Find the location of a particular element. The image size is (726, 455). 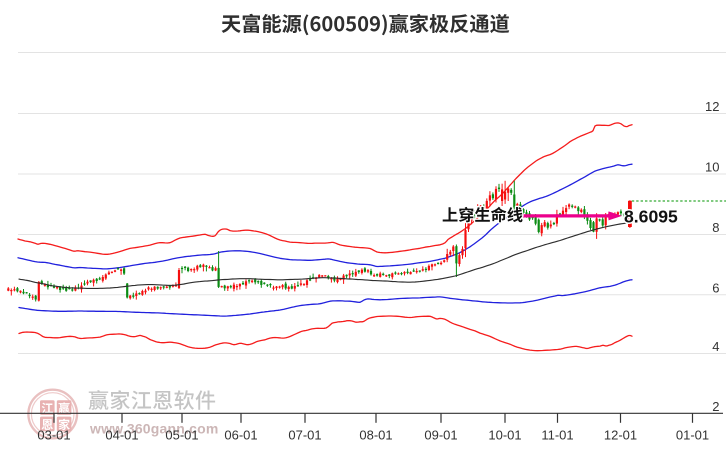

svg-text: 4 is located at coordinates (715, 346).